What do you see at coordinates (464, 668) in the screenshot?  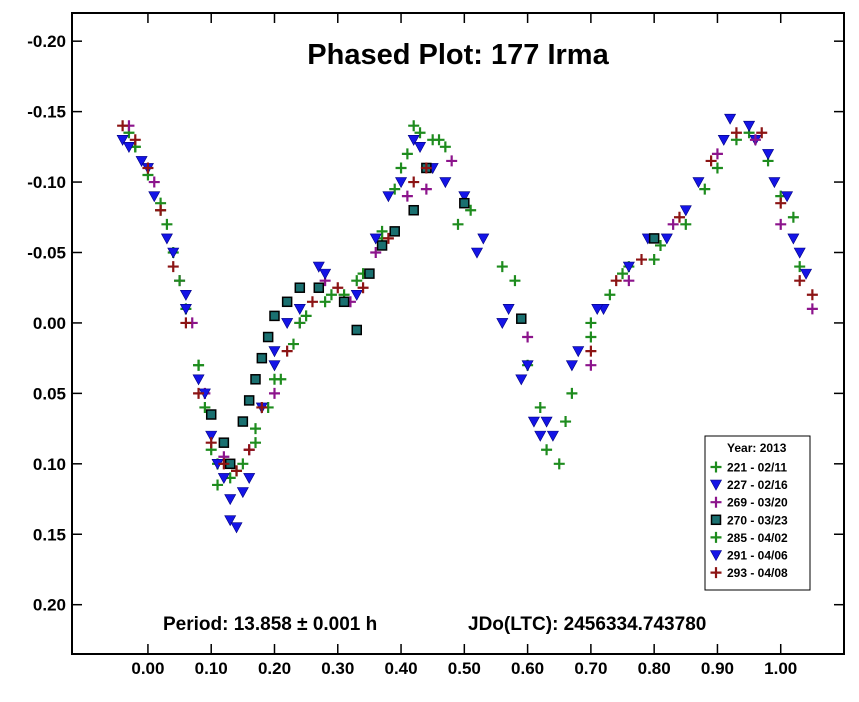 I see `x-tick-label: 0.50` at bounding box center [464, 668].